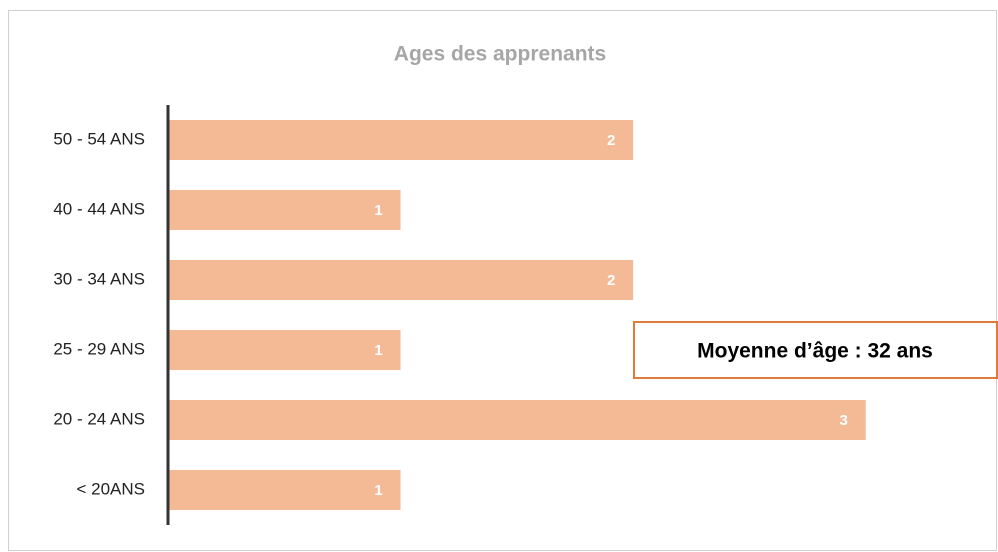 Image resolution: width=998 pixels, height=552 pixels. What do you see at coordinates (99, 418) in the screenshot?
I see `y-tick-label: 20 - 24 ANS` at bounding box center [99, 418].